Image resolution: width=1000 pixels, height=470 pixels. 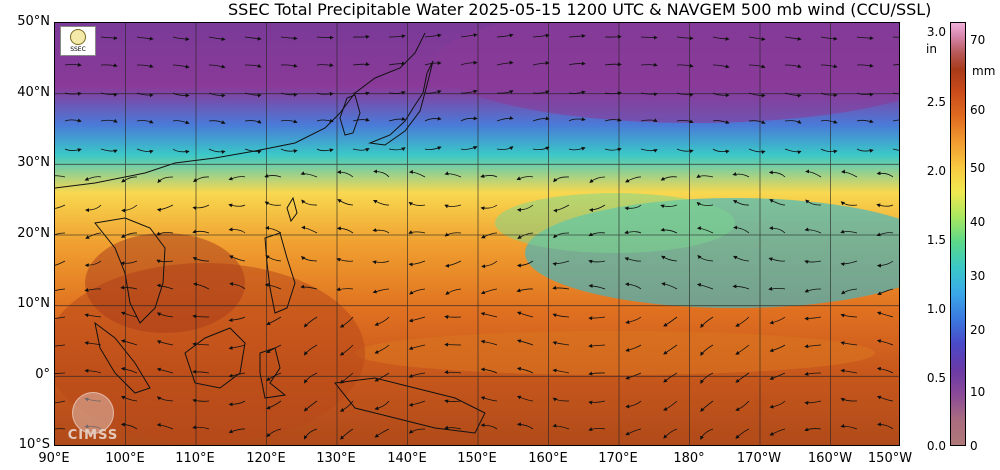 I want to click on lat-label-equator: 0°, so click(x=42, y=374).